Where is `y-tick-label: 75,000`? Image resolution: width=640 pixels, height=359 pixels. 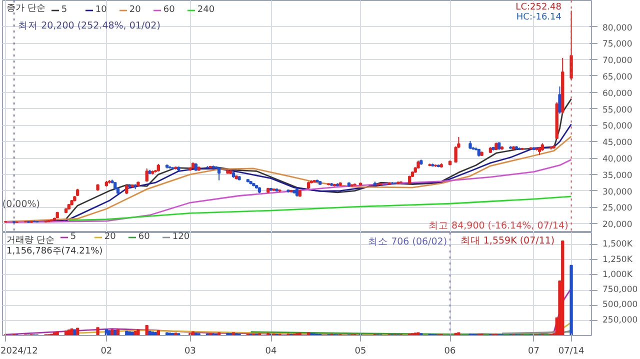 y-tick-label: 75,000 is located at coordinates (617, 45).